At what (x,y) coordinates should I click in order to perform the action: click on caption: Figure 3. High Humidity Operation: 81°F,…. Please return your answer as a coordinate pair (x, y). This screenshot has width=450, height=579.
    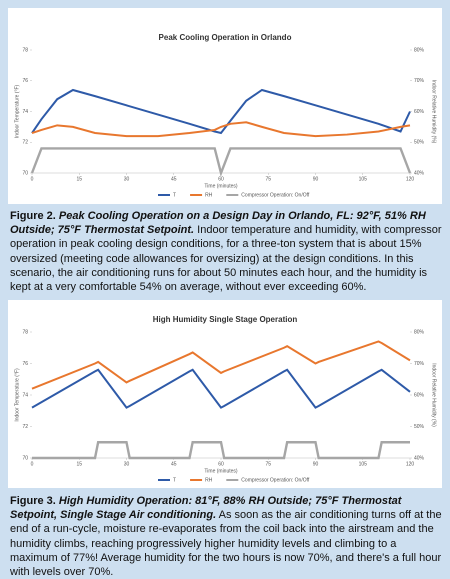
    Looking at the image, I should click on (226, 536).